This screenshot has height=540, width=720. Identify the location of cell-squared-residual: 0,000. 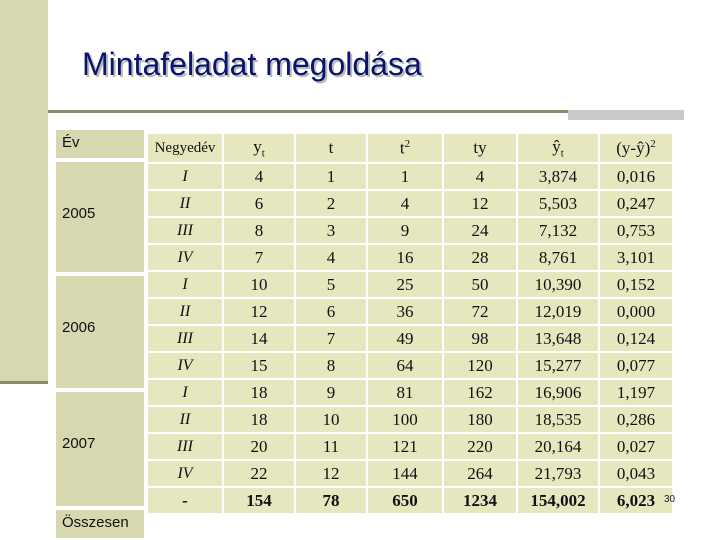
(636, 311).